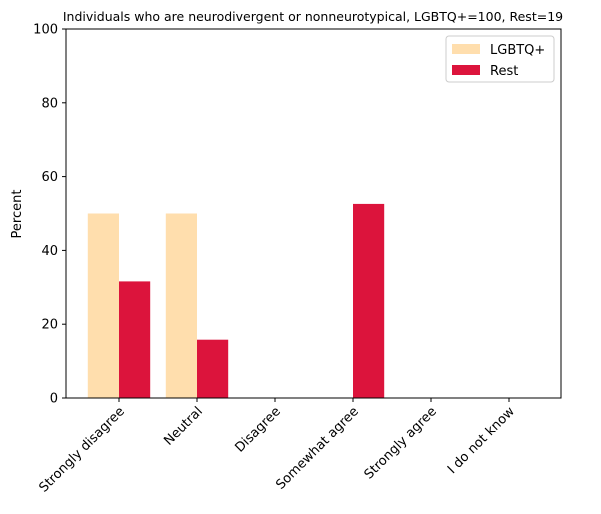 Image resolution: width=601 pixels, height=514 pixels. What do you see at coordinates (517, 50) in the screenshot?
I see `legend-label-lgbtq-: LGBTQ+` at bounding box center [517, 50].